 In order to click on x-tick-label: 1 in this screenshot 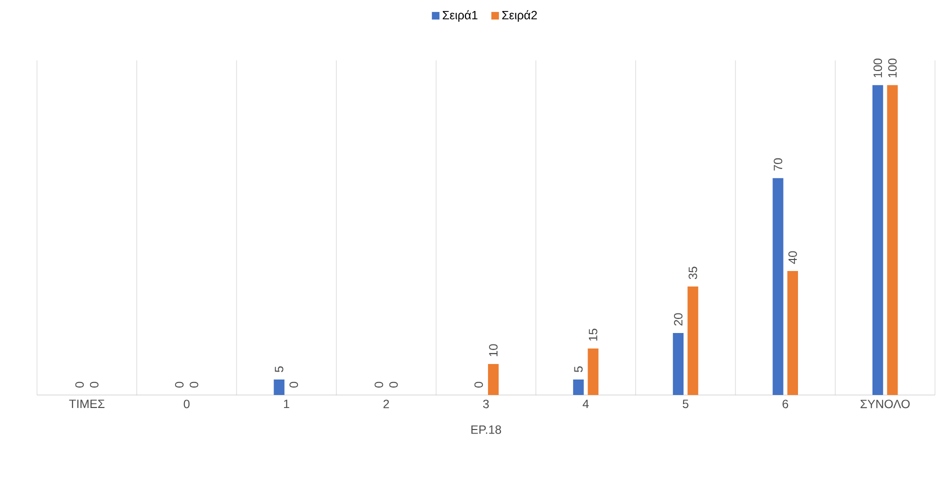, I will do `click(287, 404)`.